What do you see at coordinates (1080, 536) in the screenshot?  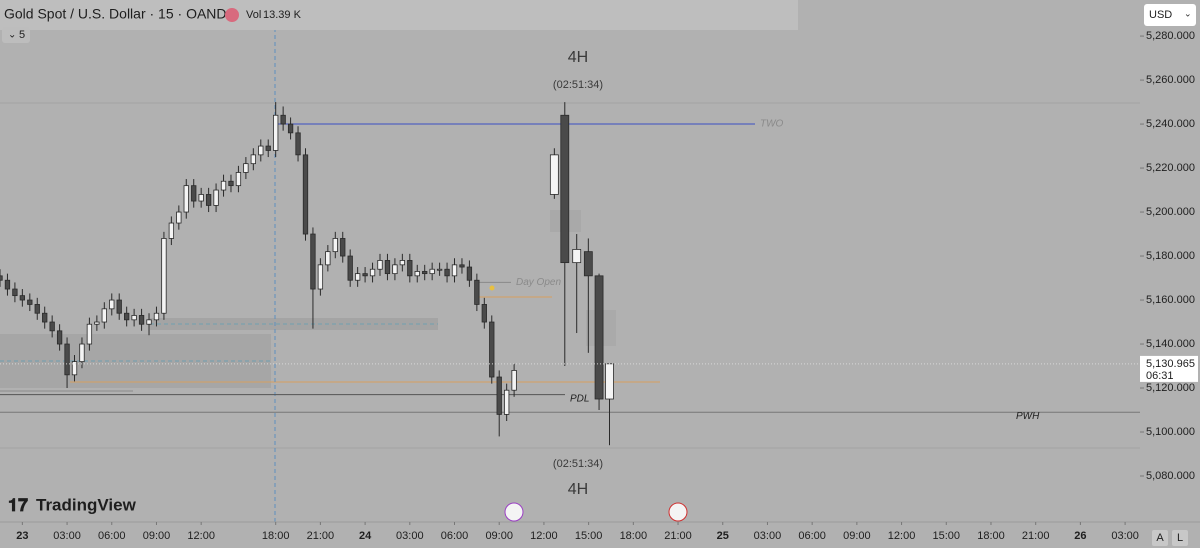 I see `x-tick-label: 26` at bounding box center [1080, 536].